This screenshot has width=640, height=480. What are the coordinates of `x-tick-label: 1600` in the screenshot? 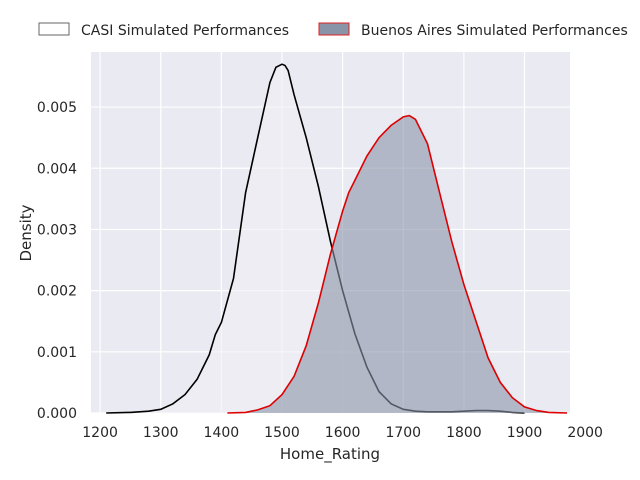 It's located at (343, 433).